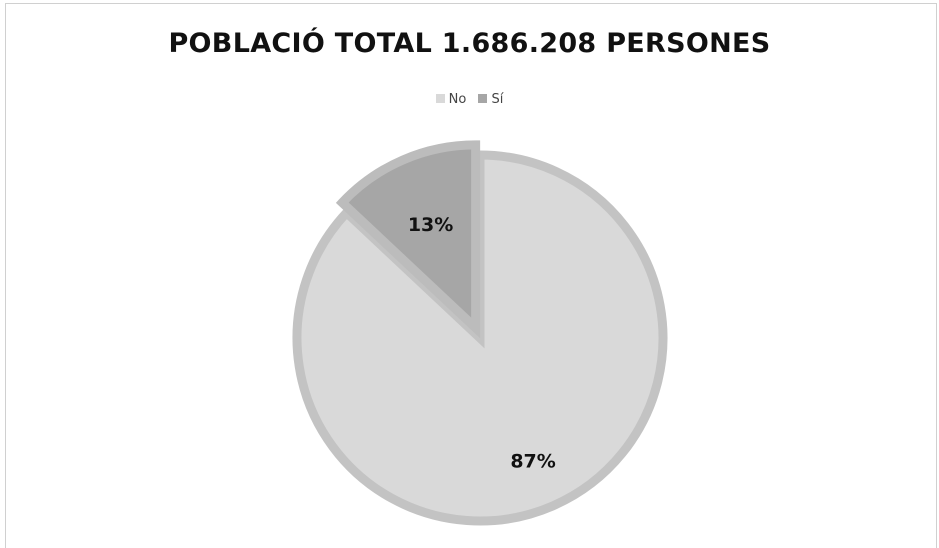  What do you see at coordinates (490, 99) in the screenshot?
I see `legend-item-si: Sí` at bounding box center [490, 99].